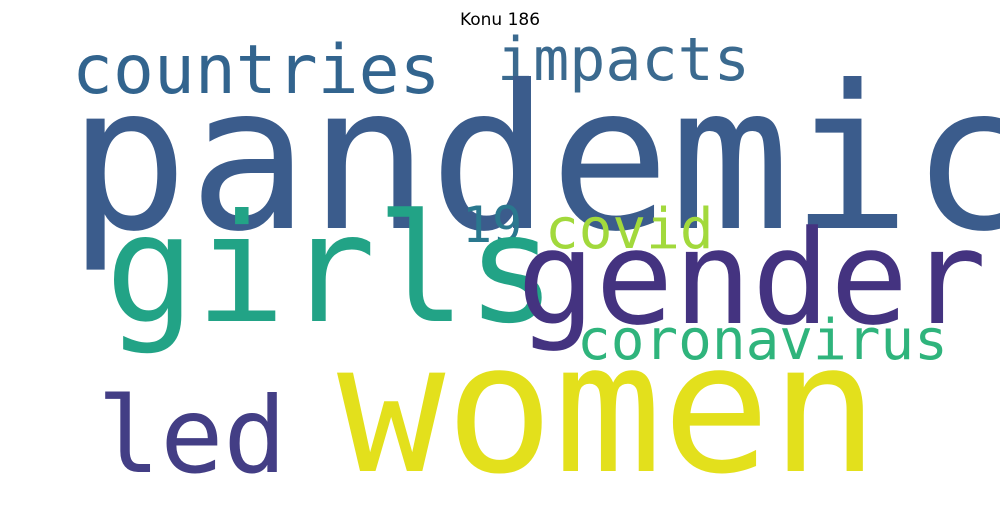 The height and width of the screenshot is (514, 1000). Describe the element at coordinates (623, 60) in the screenshot. I see `word-impacts: impacts` at that location.